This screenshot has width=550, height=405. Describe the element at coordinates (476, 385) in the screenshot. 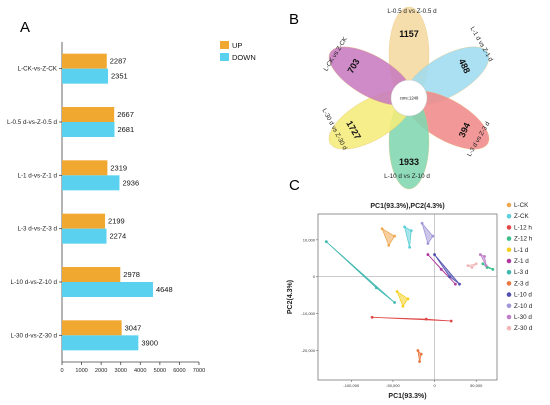

I see `x-tick-label: 50,000` at that location.